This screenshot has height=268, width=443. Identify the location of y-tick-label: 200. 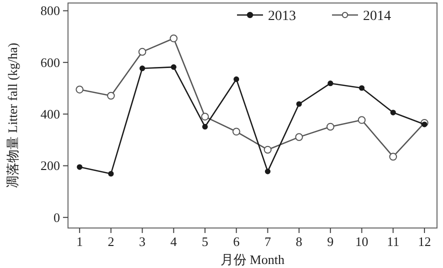
(50, 166).